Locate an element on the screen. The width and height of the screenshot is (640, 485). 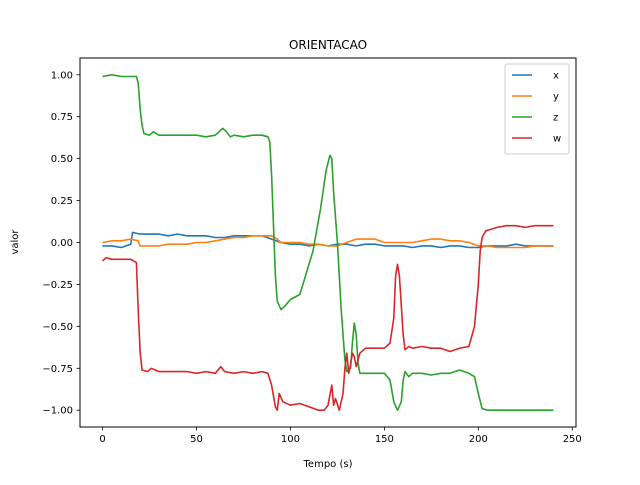
x-tick-label: 0 is located at coordinates (102, 439).